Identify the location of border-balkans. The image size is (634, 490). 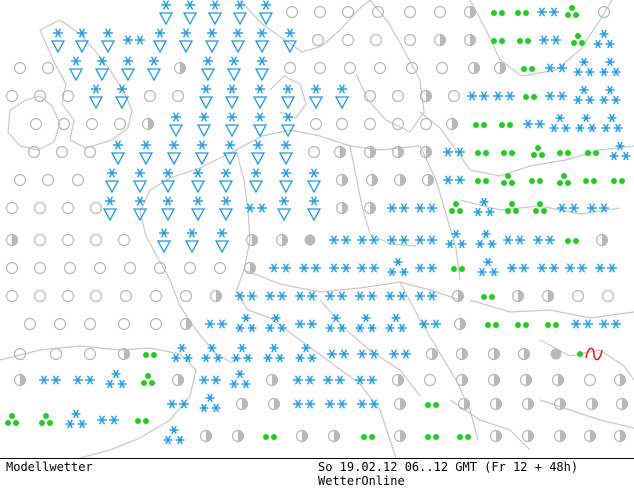
(439, 361).